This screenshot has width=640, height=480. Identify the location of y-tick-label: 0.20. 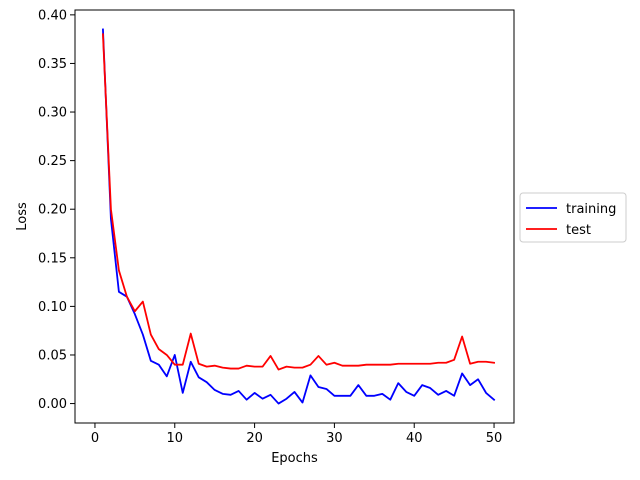
(52, 210).